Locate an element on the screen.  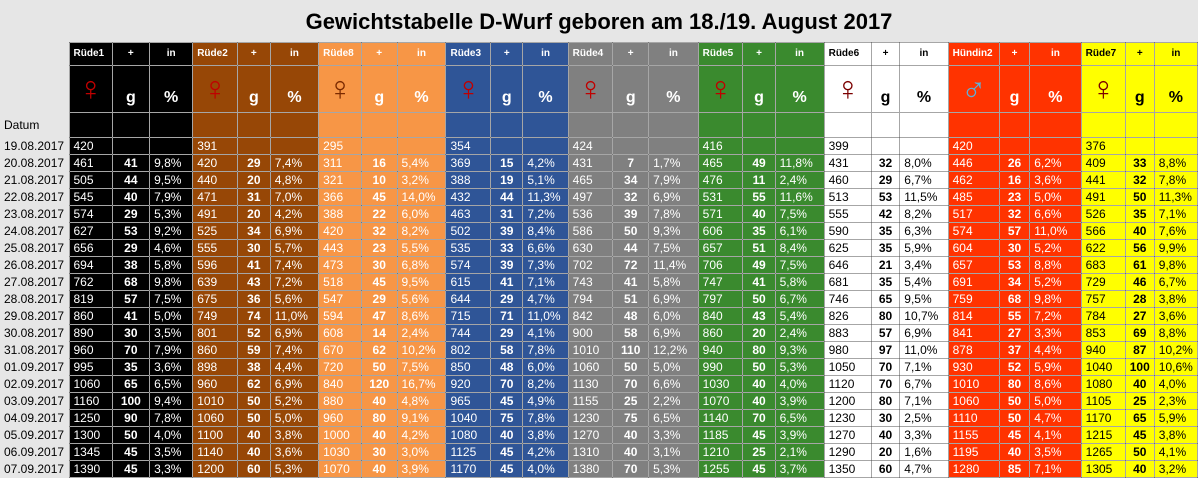
percent-cell: 5,6% is located at coordinates (421, 299).